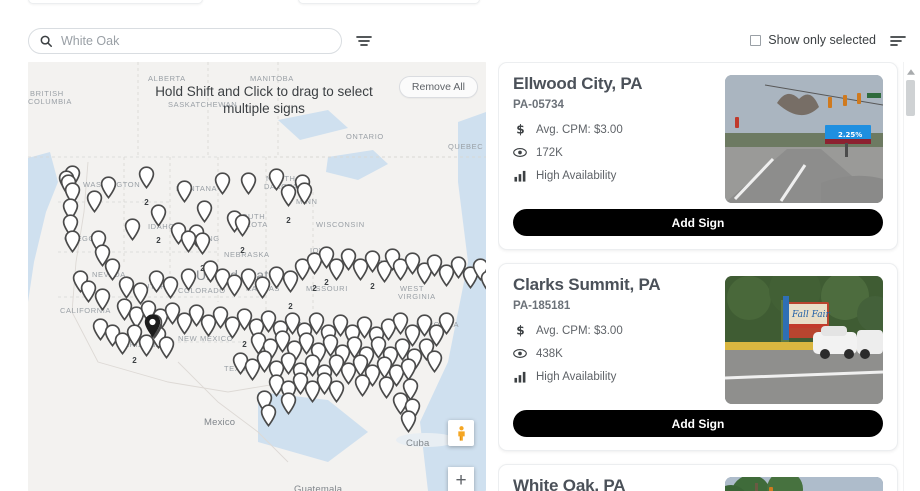 This screenshot has height=491, width=920. I want to click on map-pin-cluster-count: 2, so click(244, 344).